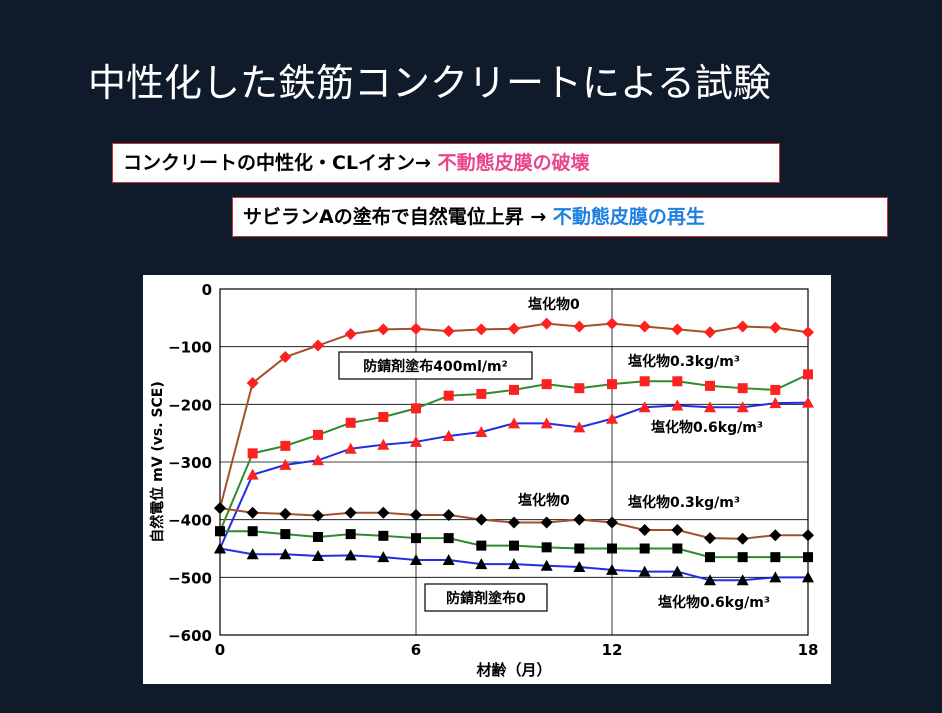 This screenshot has width=942, height=713. I want to click on callout-breakdown-highlight: 不動態皮膜の破壊, so click(513, 163).